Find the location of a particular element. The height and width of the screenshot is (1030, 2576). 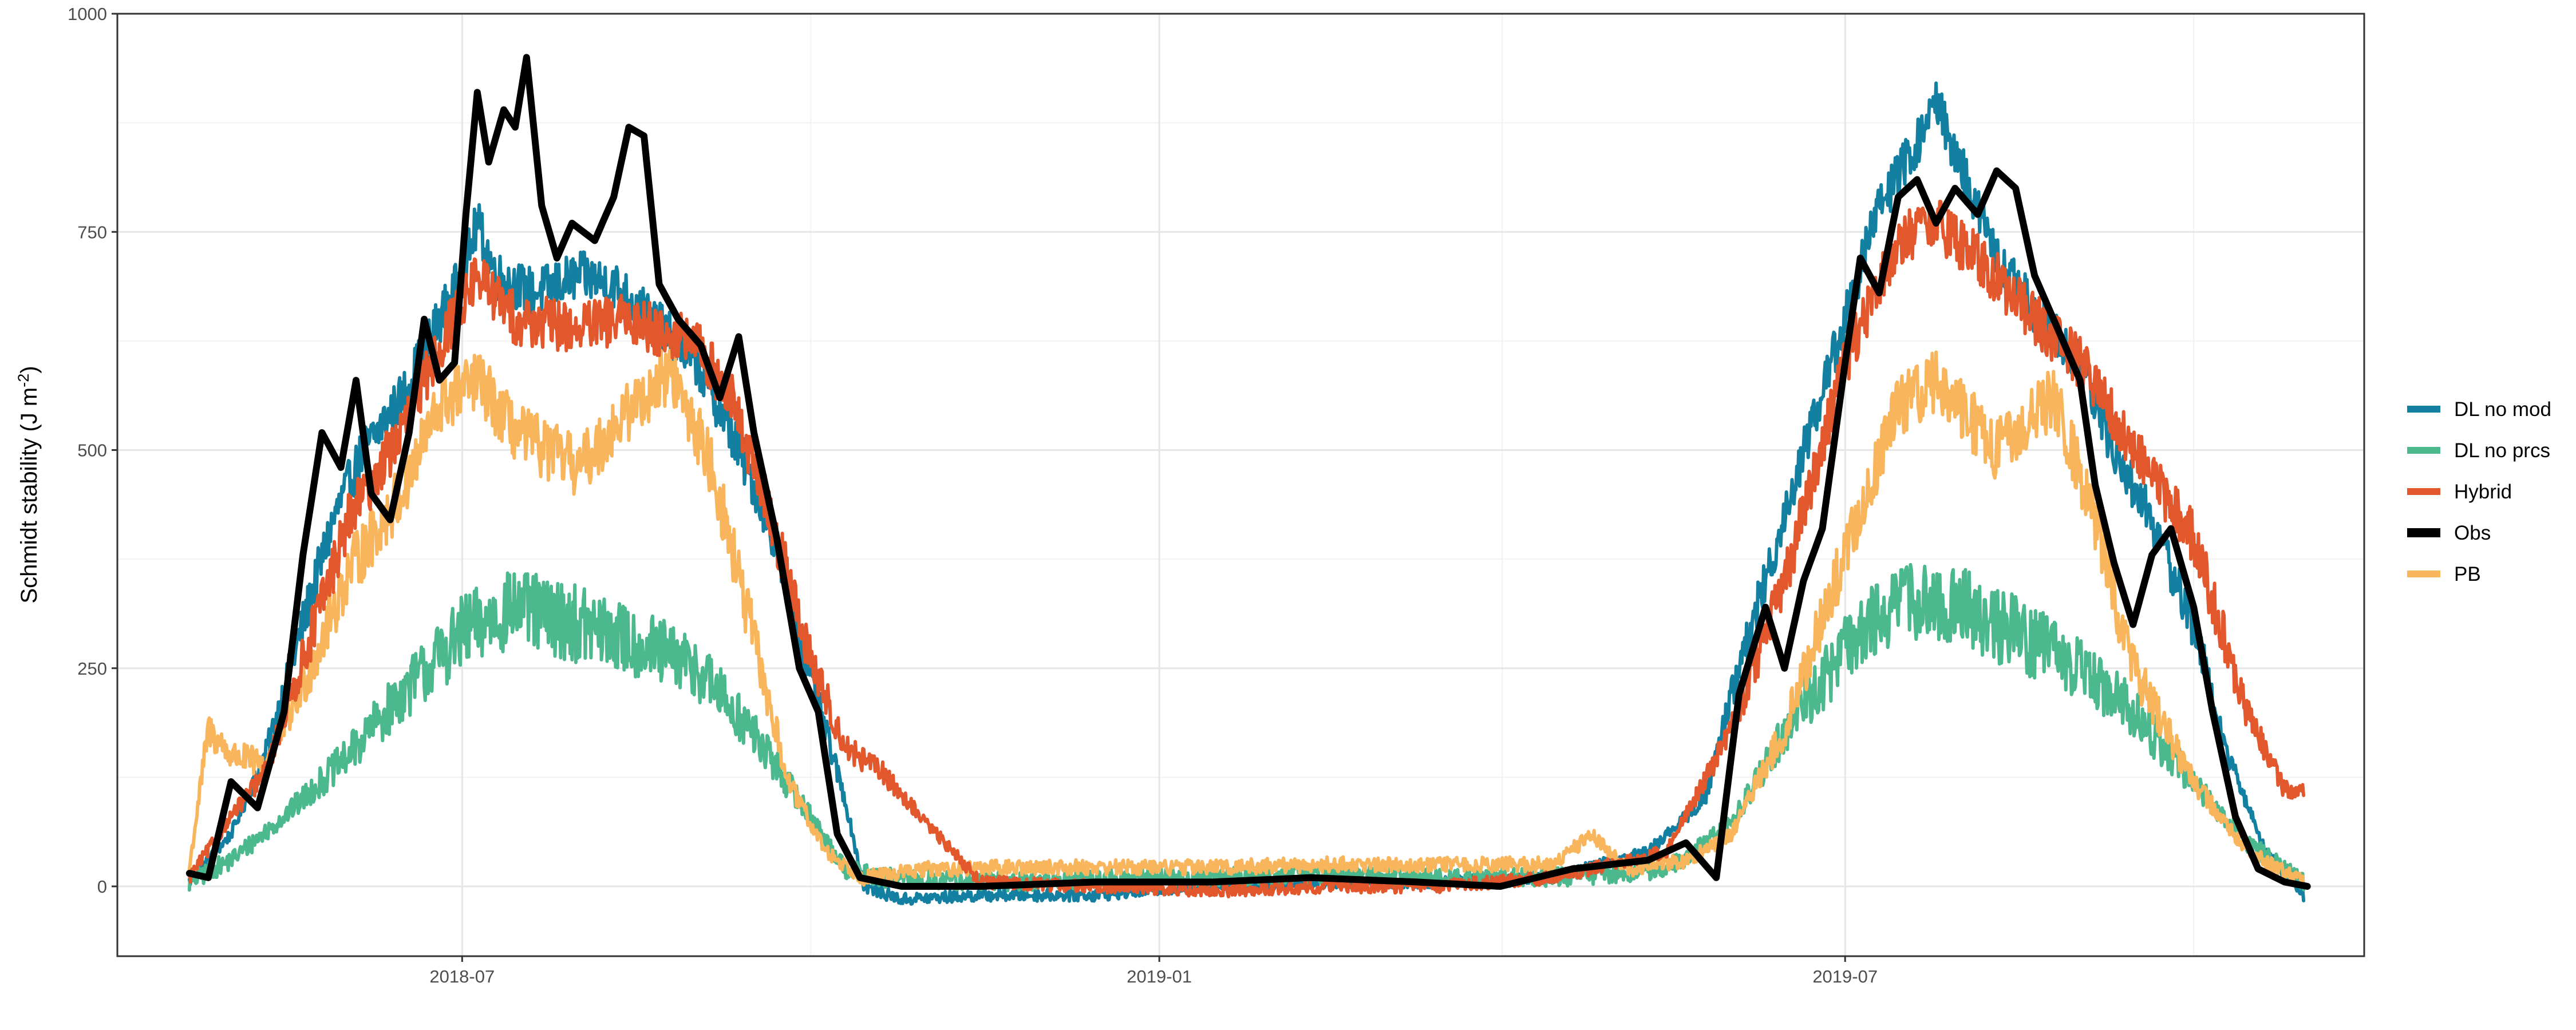

legend-label: DL no prcs is located at coordinates (2502, 450).